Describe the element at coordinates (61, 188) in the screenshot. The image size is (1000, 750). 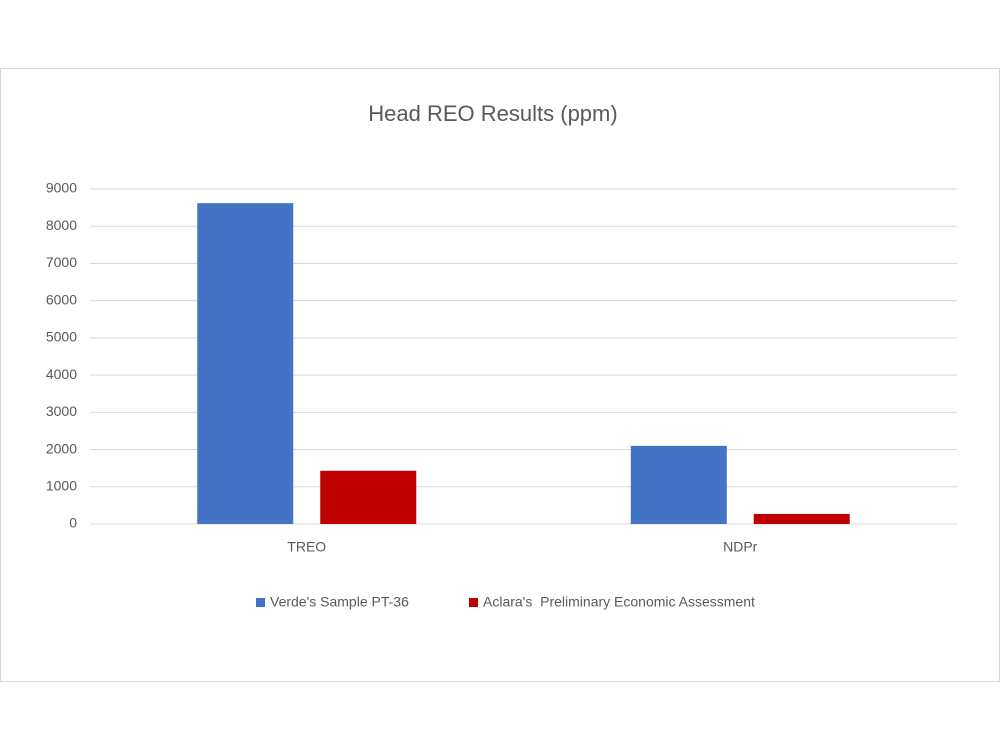
I see `y-tick-label: 9000` at that location.